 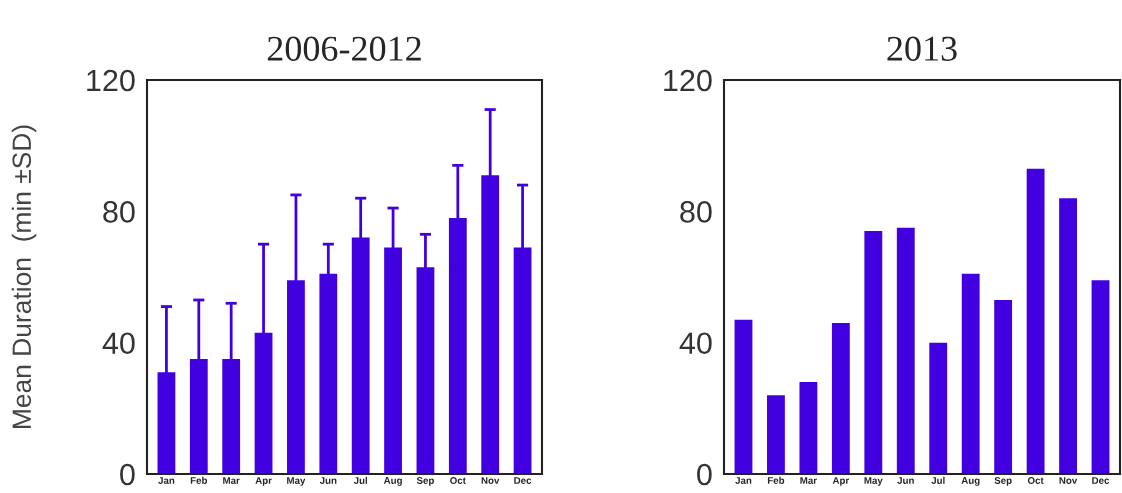 What do you see at coordinates (344, 48) in the screenshot?
I see `chart-title: 2006-2012` at bounding box center [344, 48].